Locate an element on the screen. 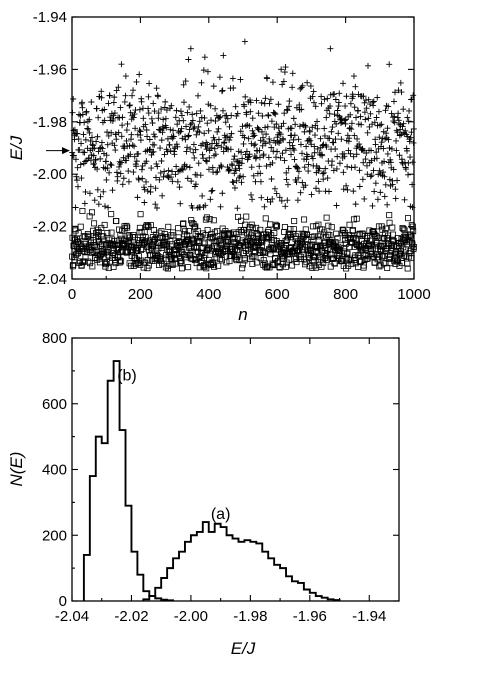 The height and width of the screenshot is (682, 485). x-tick-label: -2.04 is located at coordinates (72, 616).